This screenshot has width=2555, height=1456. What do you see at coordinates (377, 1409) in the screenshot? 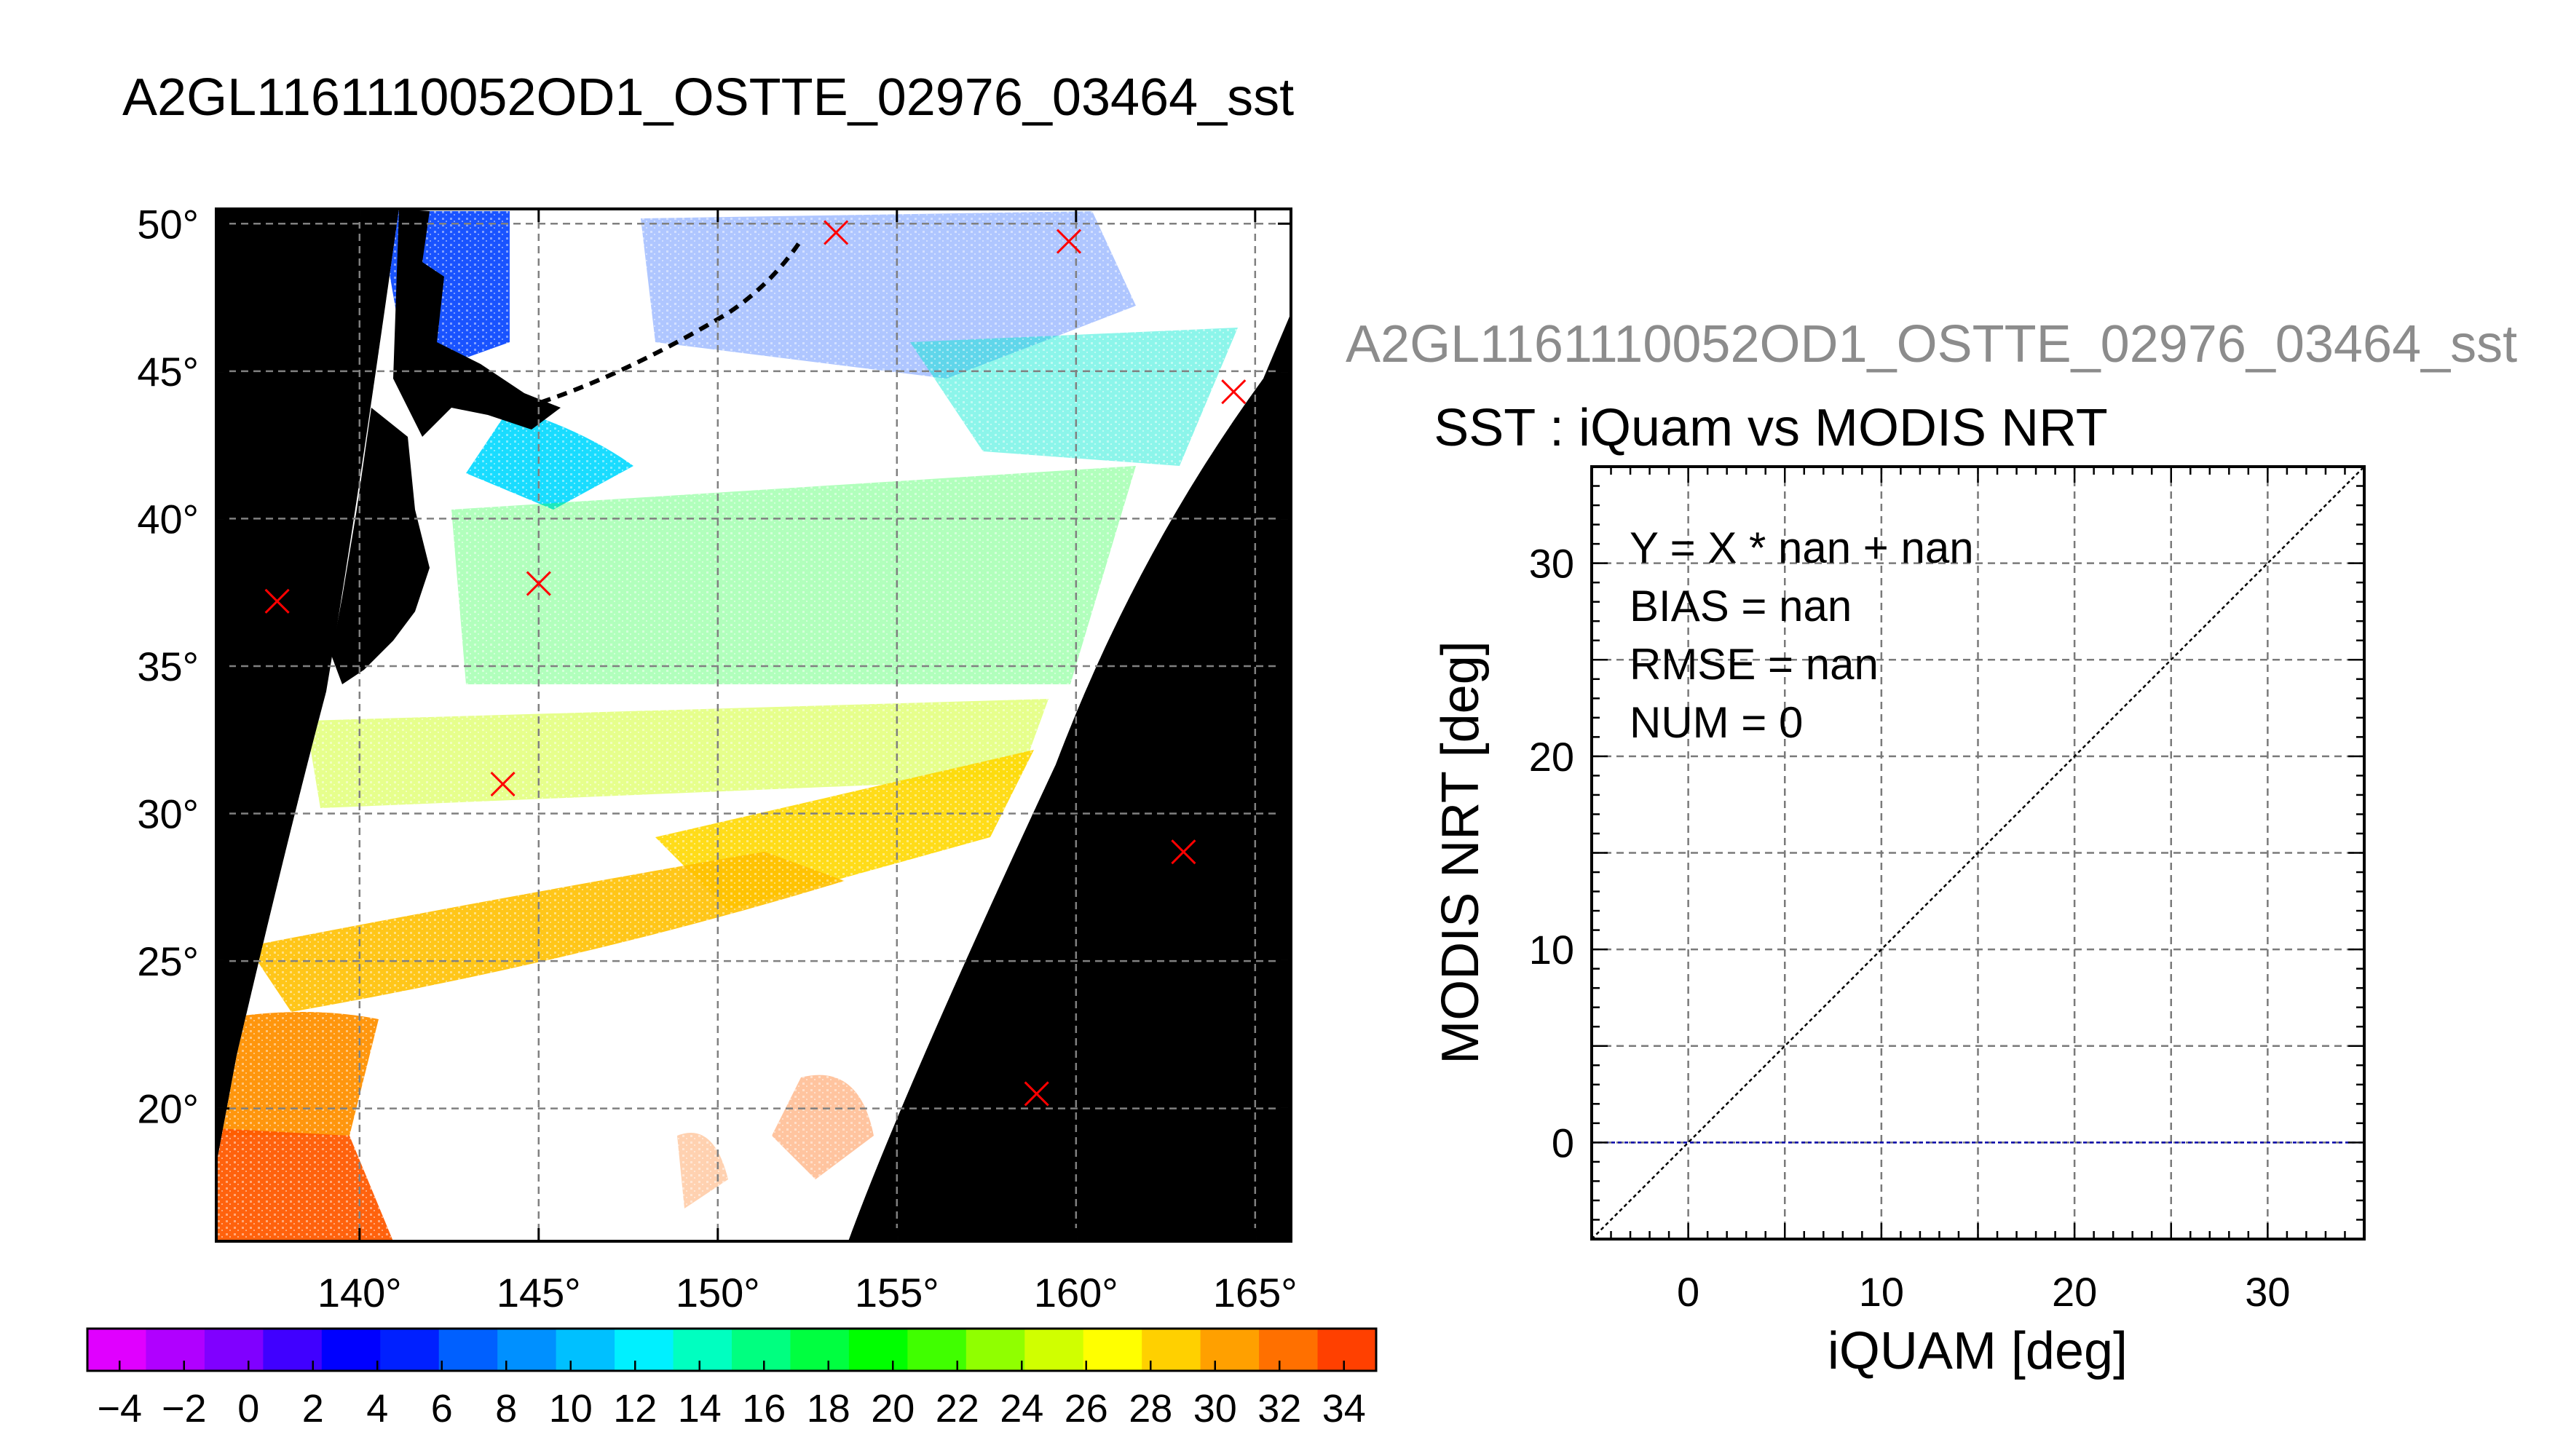
I see `colorbar-tick-label: 4` at bounding box center [377, 1409].